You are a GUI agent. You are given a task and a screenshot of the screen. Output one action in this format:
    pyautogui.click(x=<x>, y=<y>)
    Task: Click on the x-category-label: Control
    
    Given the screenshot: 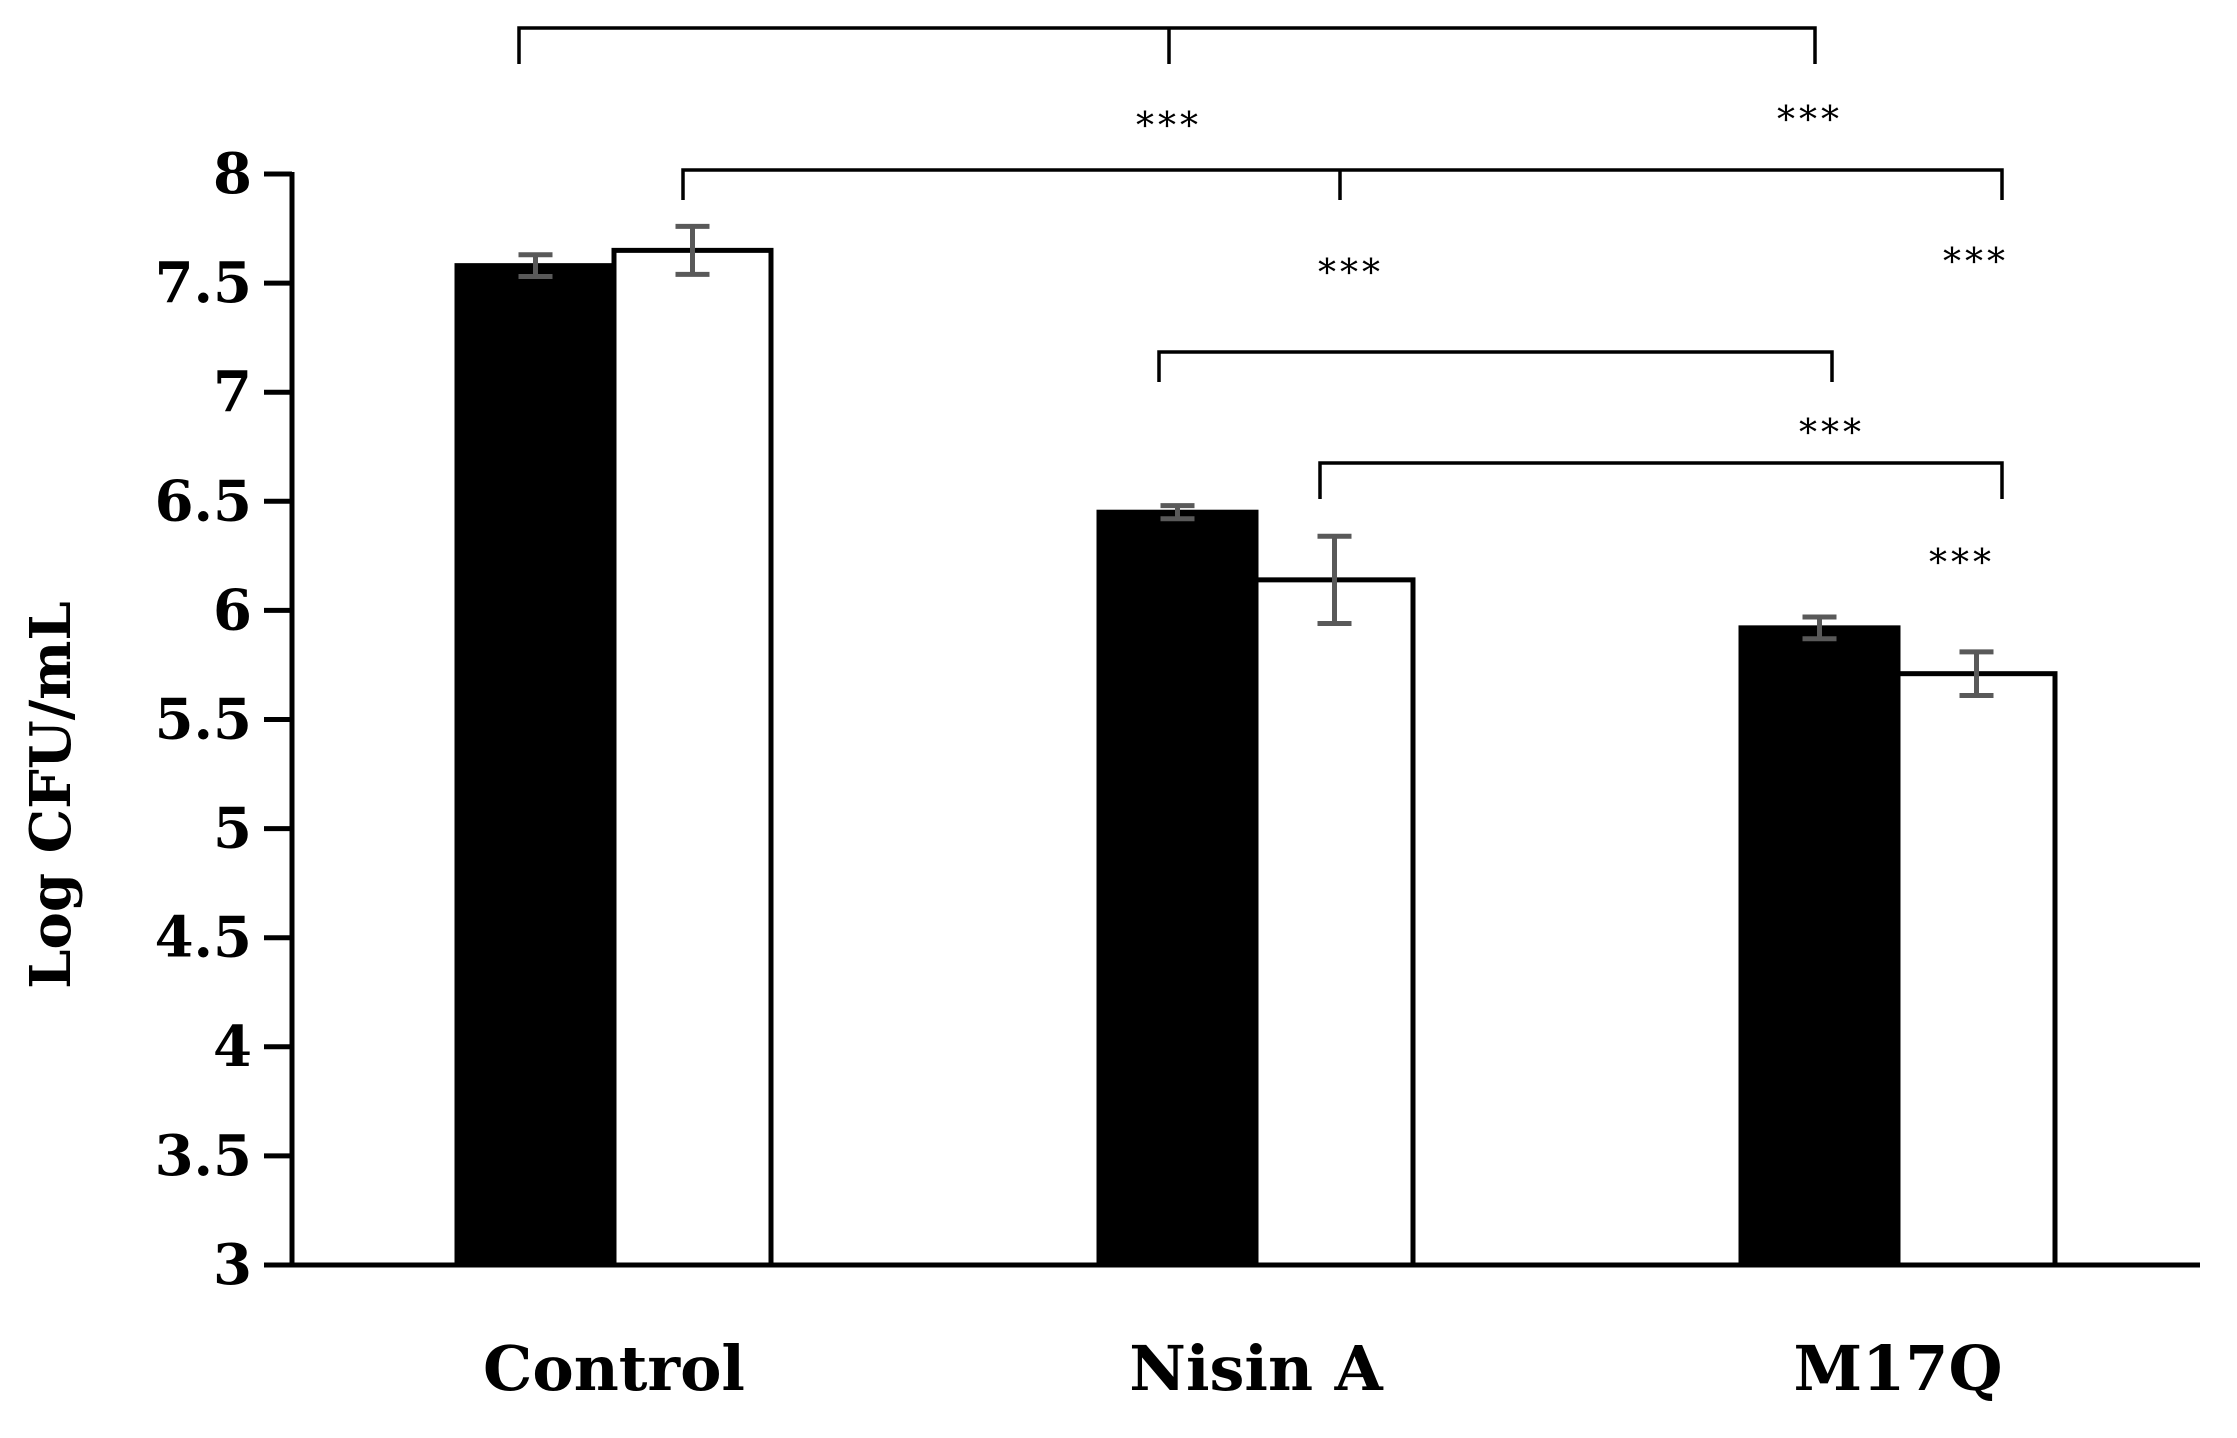 What is the action you would take?
    pyautogui.click(x=614, y=1368)
    